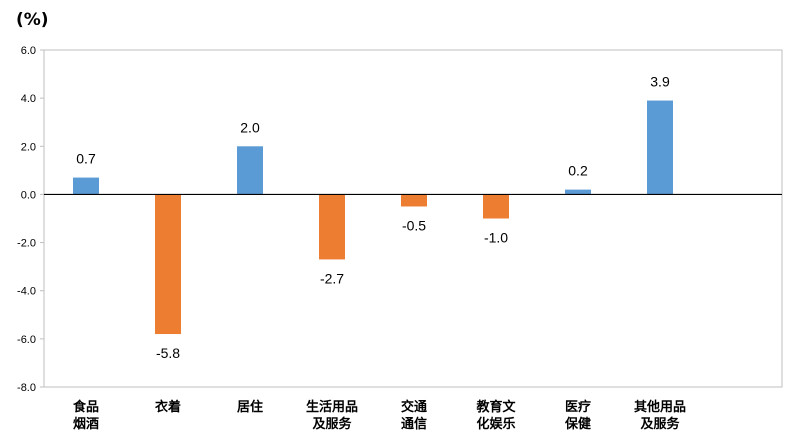 The image size is (801, 448). What do you see at coordinates (86, 415) in the screenshot?
I see `category-label: 食品烟酒` at bounding box center [86, 415].